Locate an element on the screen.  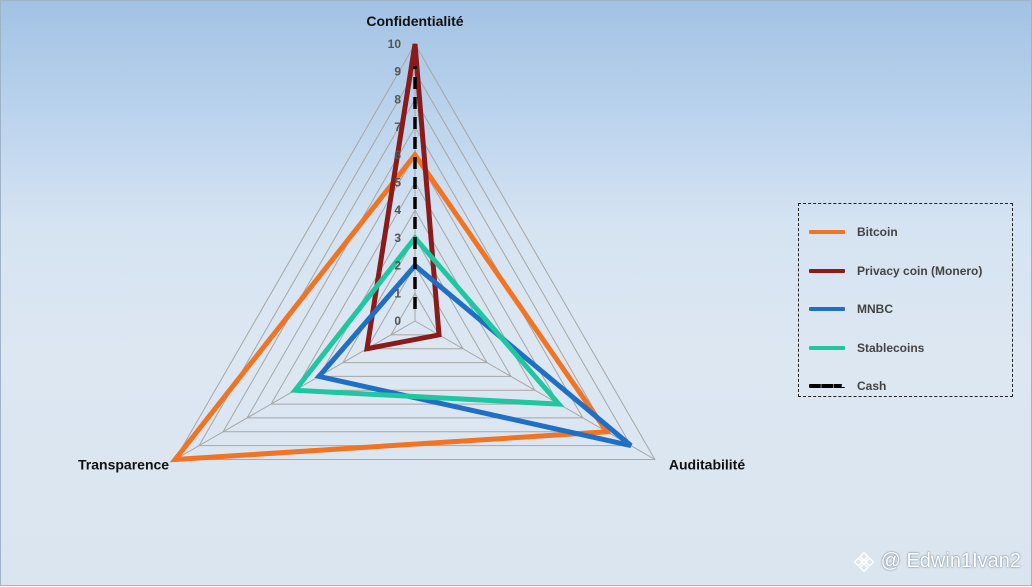
legend-item-privacy-coin-monero: Privacy coin (Monero) is located at coordinates (905, 271).